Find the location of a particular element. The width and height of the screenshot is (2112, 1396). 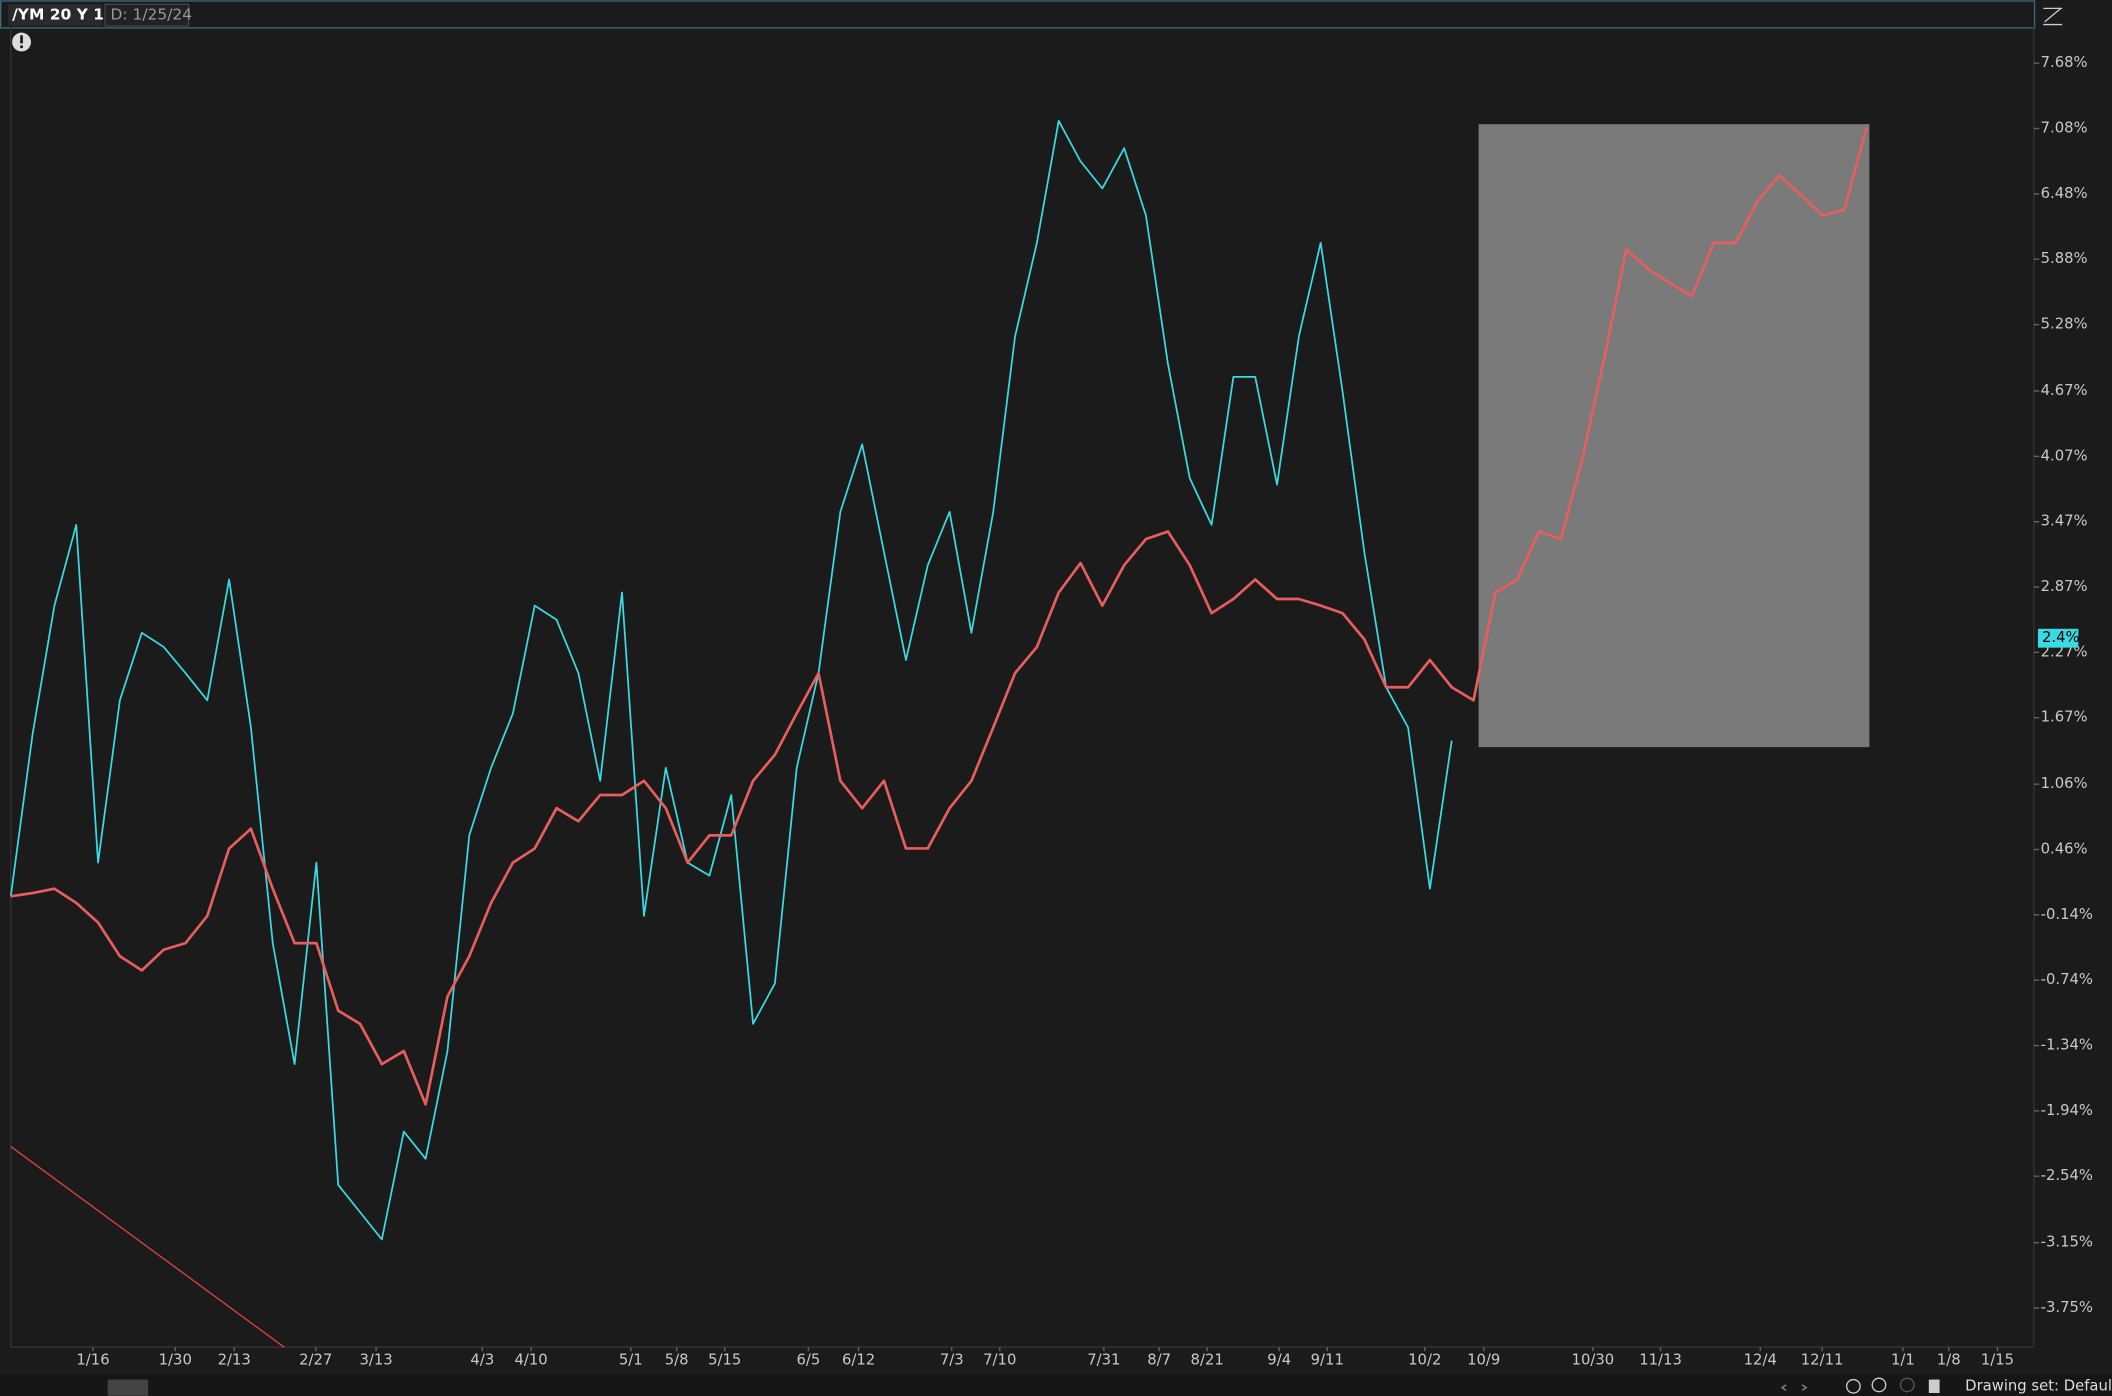

drawing-tool-icon is located at coordinates (2053, 16).